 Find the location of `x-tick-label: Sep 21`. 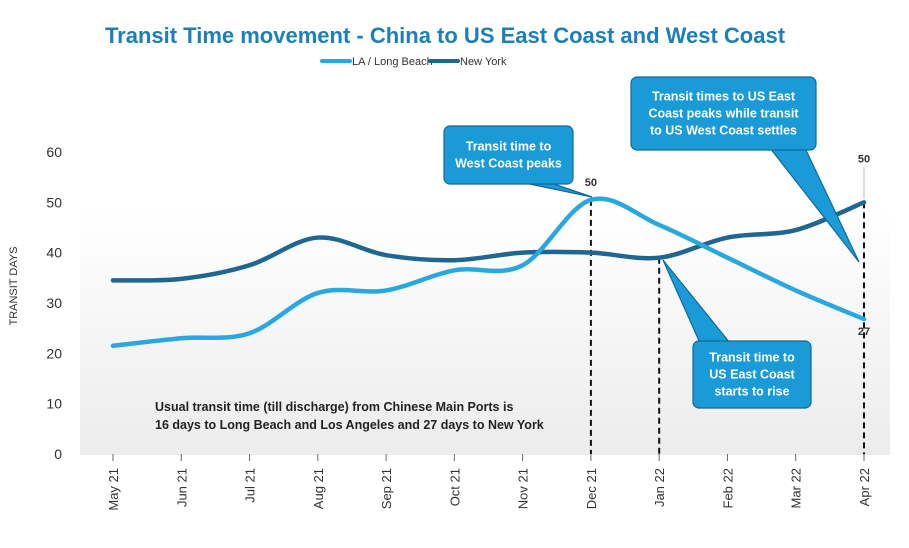

x-tick-label: Sep 21 is located at coordinates (386, 488).